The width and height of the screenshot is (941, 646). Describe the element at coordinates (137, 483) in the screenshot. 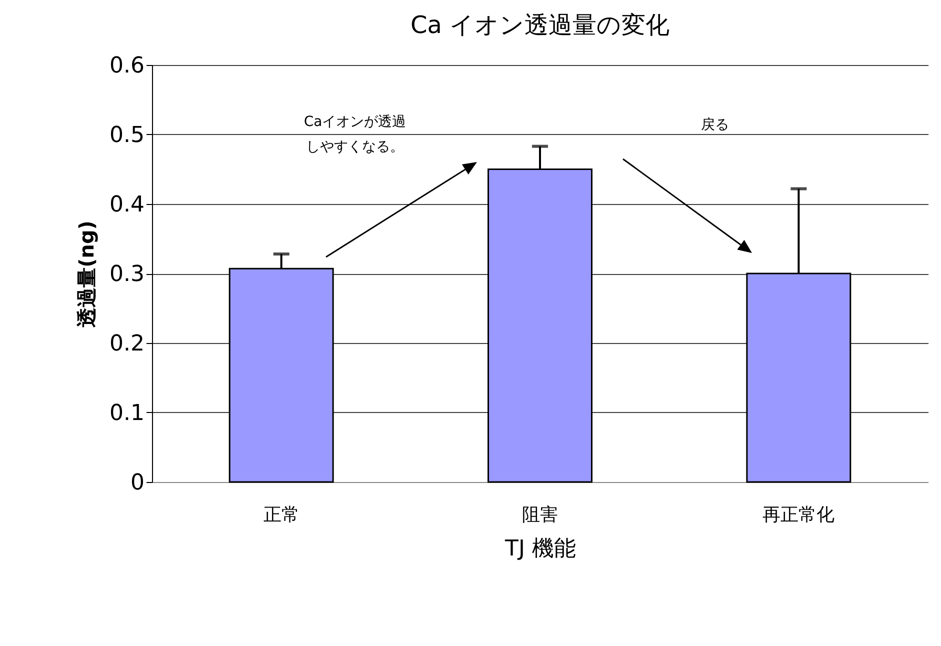

I see `y-tick-label: 0` at that location.